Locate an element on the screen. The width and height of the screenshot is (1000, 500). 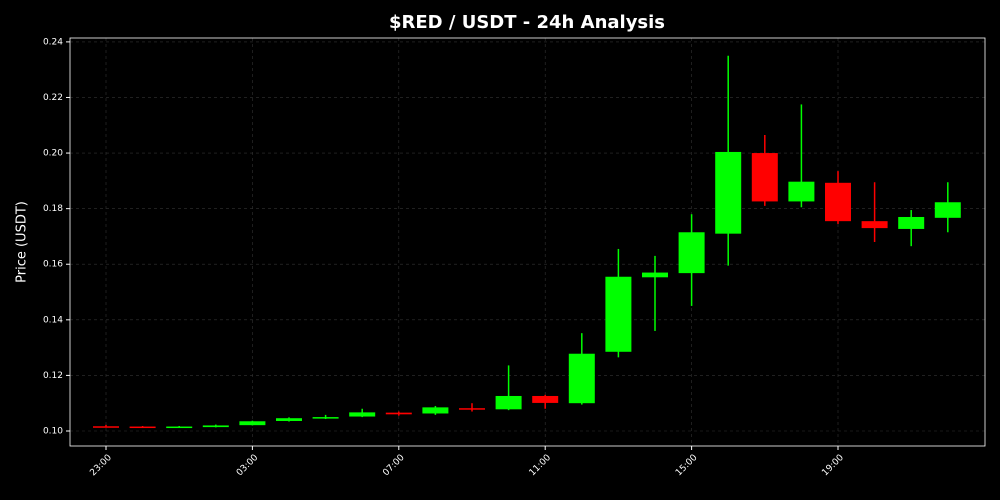
y-tick-label: 0.10 is located at coordinates (53, 431).